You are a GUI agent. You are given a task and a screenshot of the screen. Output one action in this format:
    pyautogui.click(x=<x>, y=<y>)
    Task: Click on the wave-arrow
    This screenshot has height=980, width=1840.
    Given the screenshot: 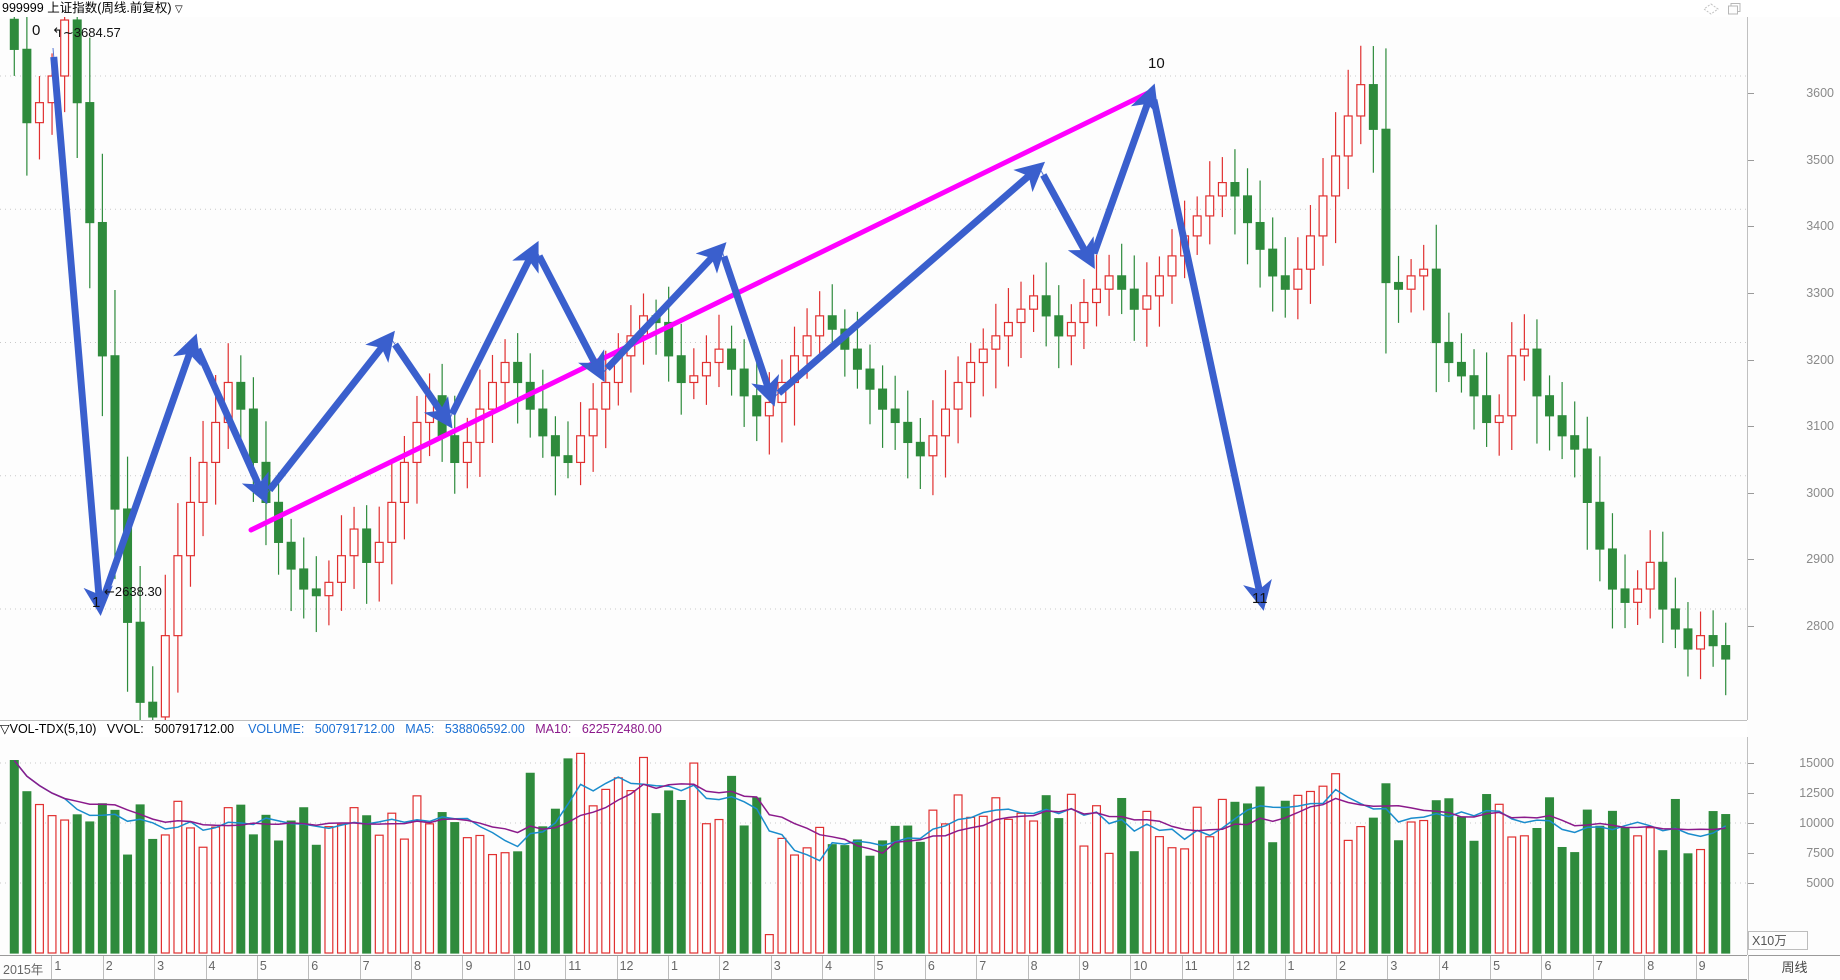 What is the action you would take?
    pyautogui.click(x=1067, y=221)
    